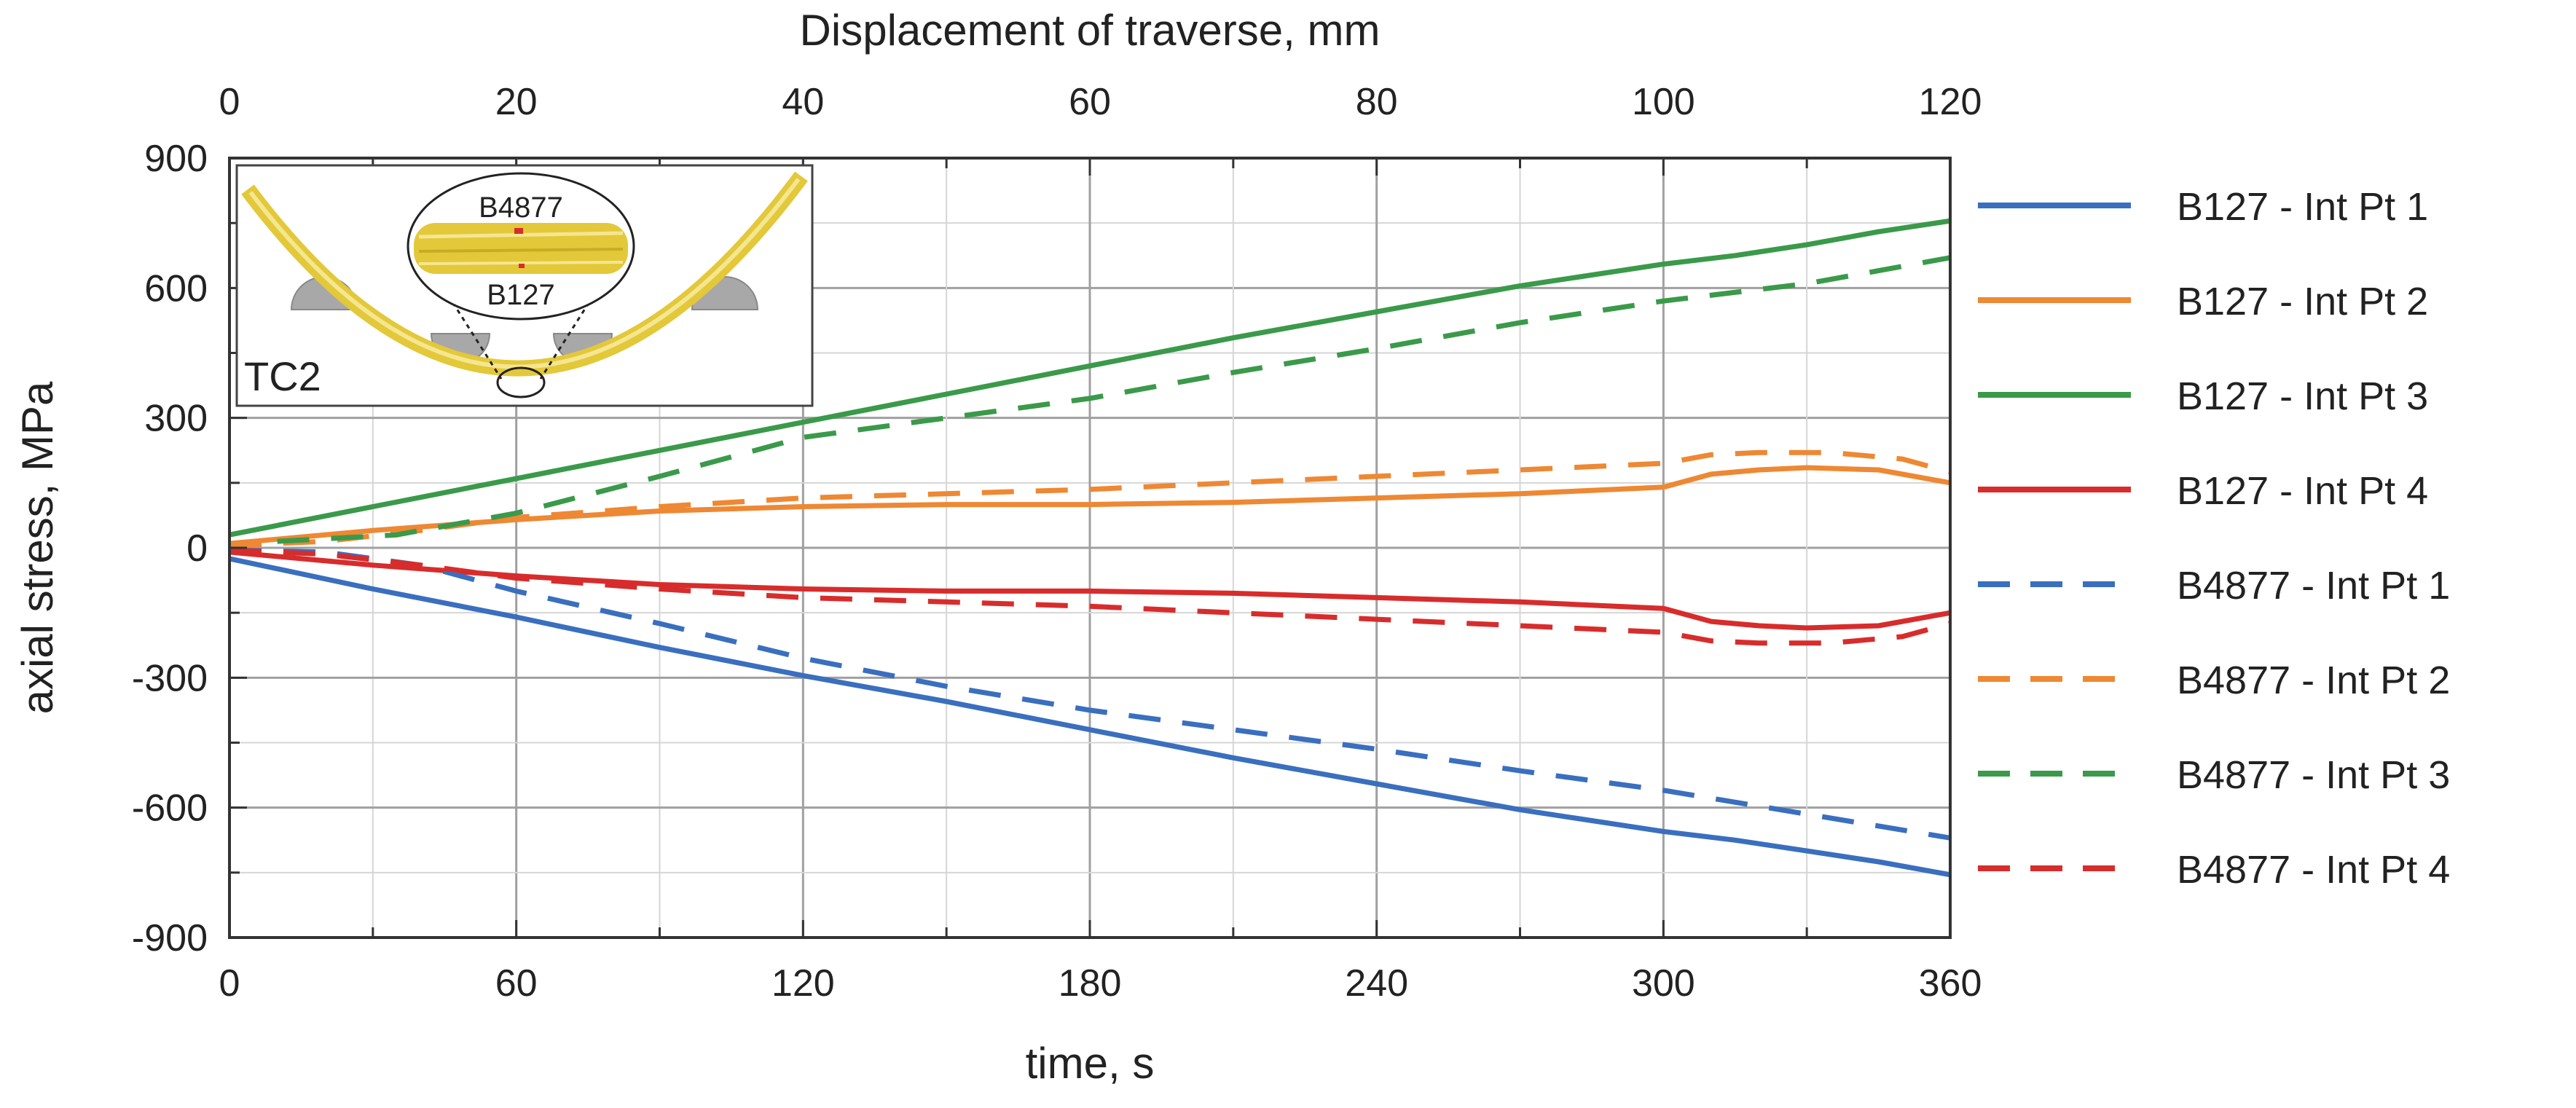 Image resolution: width=2576 pixels, height=1108 pixels. I want to click on top-tick-label: 80, so click(1377, 102).